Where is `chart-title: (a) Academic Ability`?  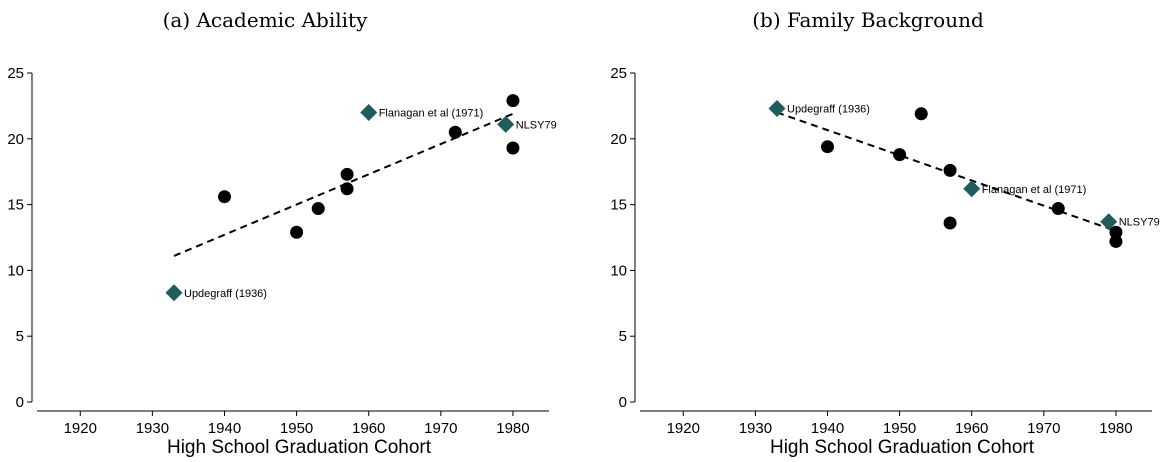
chart-title: (a) Academic Ability is located at coordinates (265, 20).